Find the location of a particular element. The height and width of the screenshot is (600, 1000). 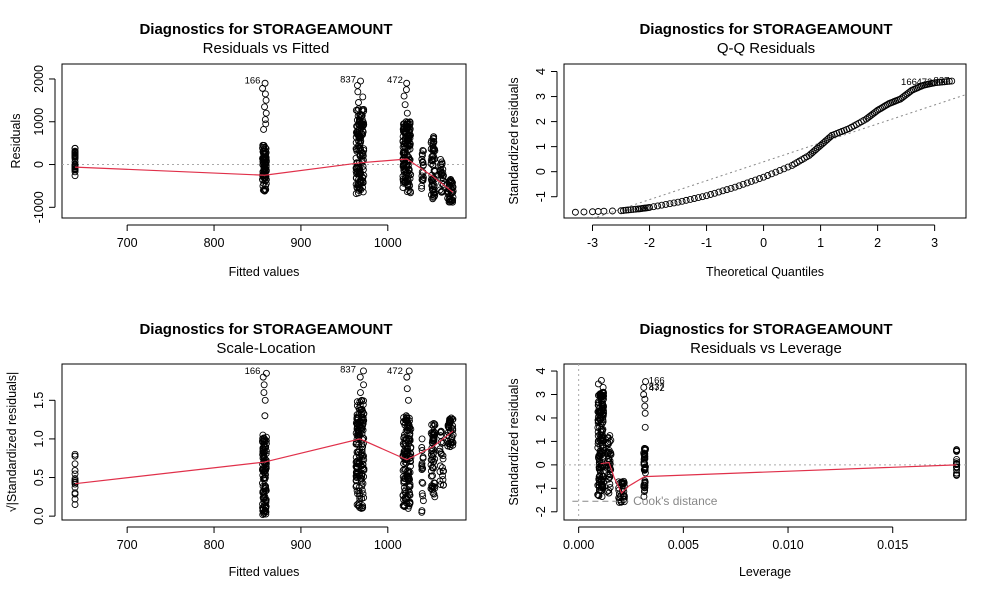

y-tick-label: 3 is located at coordinates (541, 394).